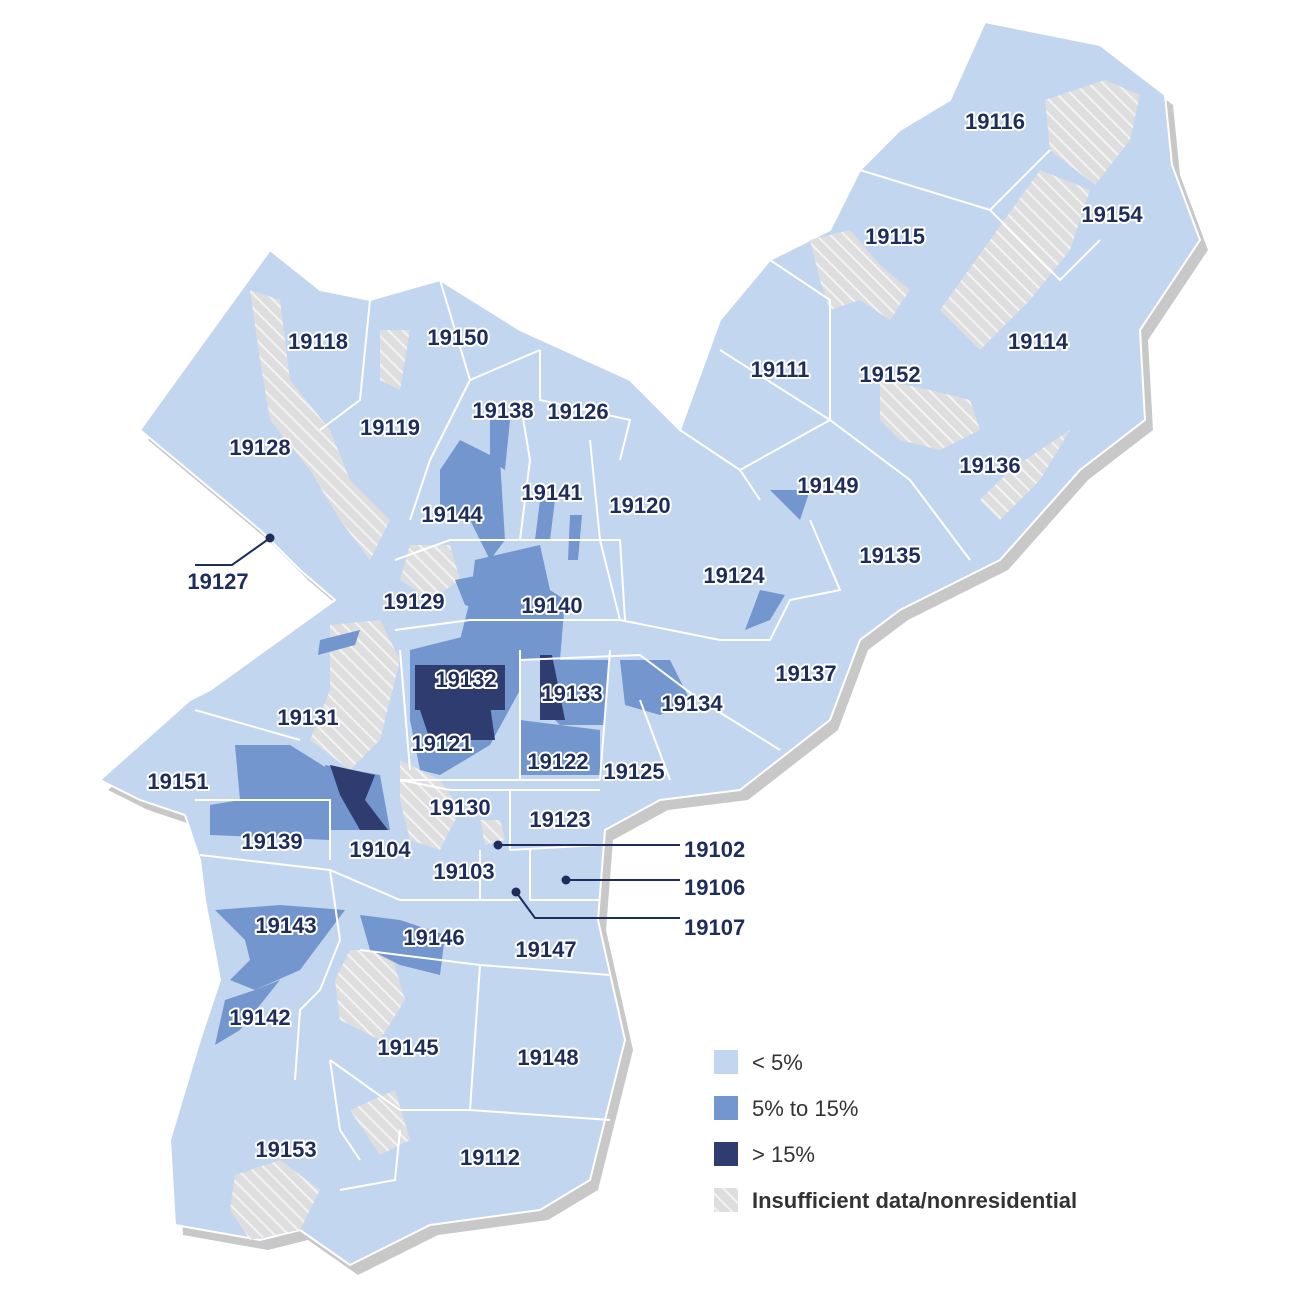 The width and height of the screenshot is (1298, 1298). I want to click on high-areas, so click(447, 742).